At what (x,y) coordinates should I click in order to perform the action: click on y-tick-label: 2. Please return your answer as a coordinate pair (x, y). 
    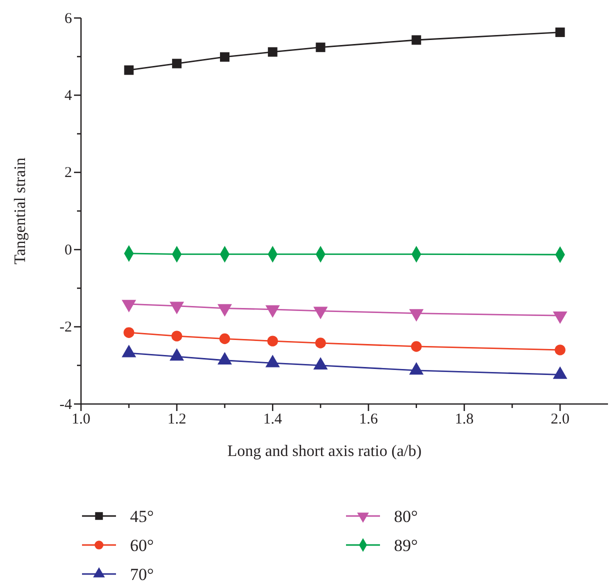
    Looking at the image, I should click on (68, 173).